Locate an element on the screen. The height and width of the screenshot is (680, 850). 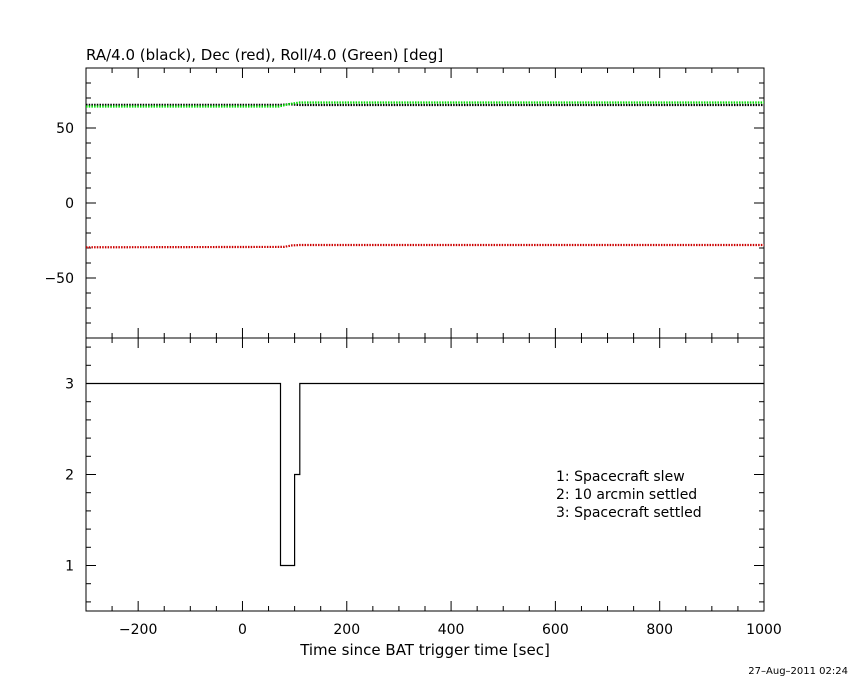
x-tick-label: 800 is located at coordinates (659, 630).